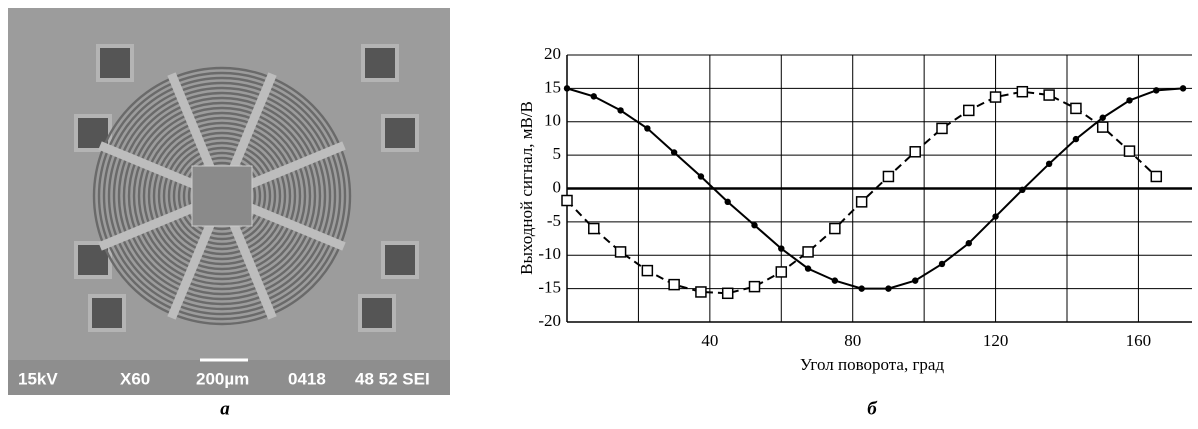 The width and height of the screenshot is (1198, 429). I want to click on sem-label: 200µm, so click(222, 378).